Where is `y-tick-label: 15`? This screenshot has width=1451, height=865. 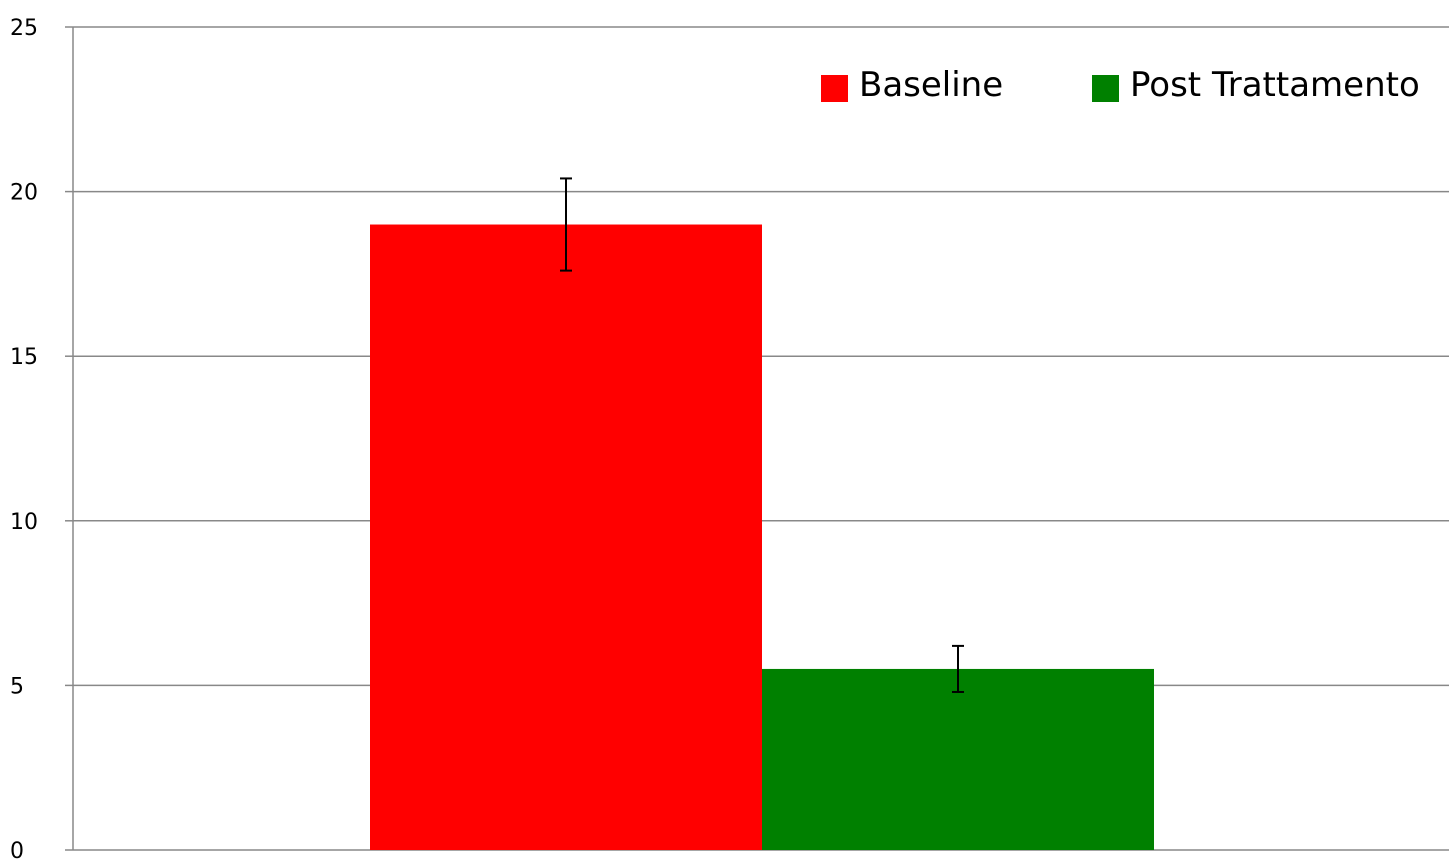 y-tick-label: 15 is located at coordinates (24, 357).